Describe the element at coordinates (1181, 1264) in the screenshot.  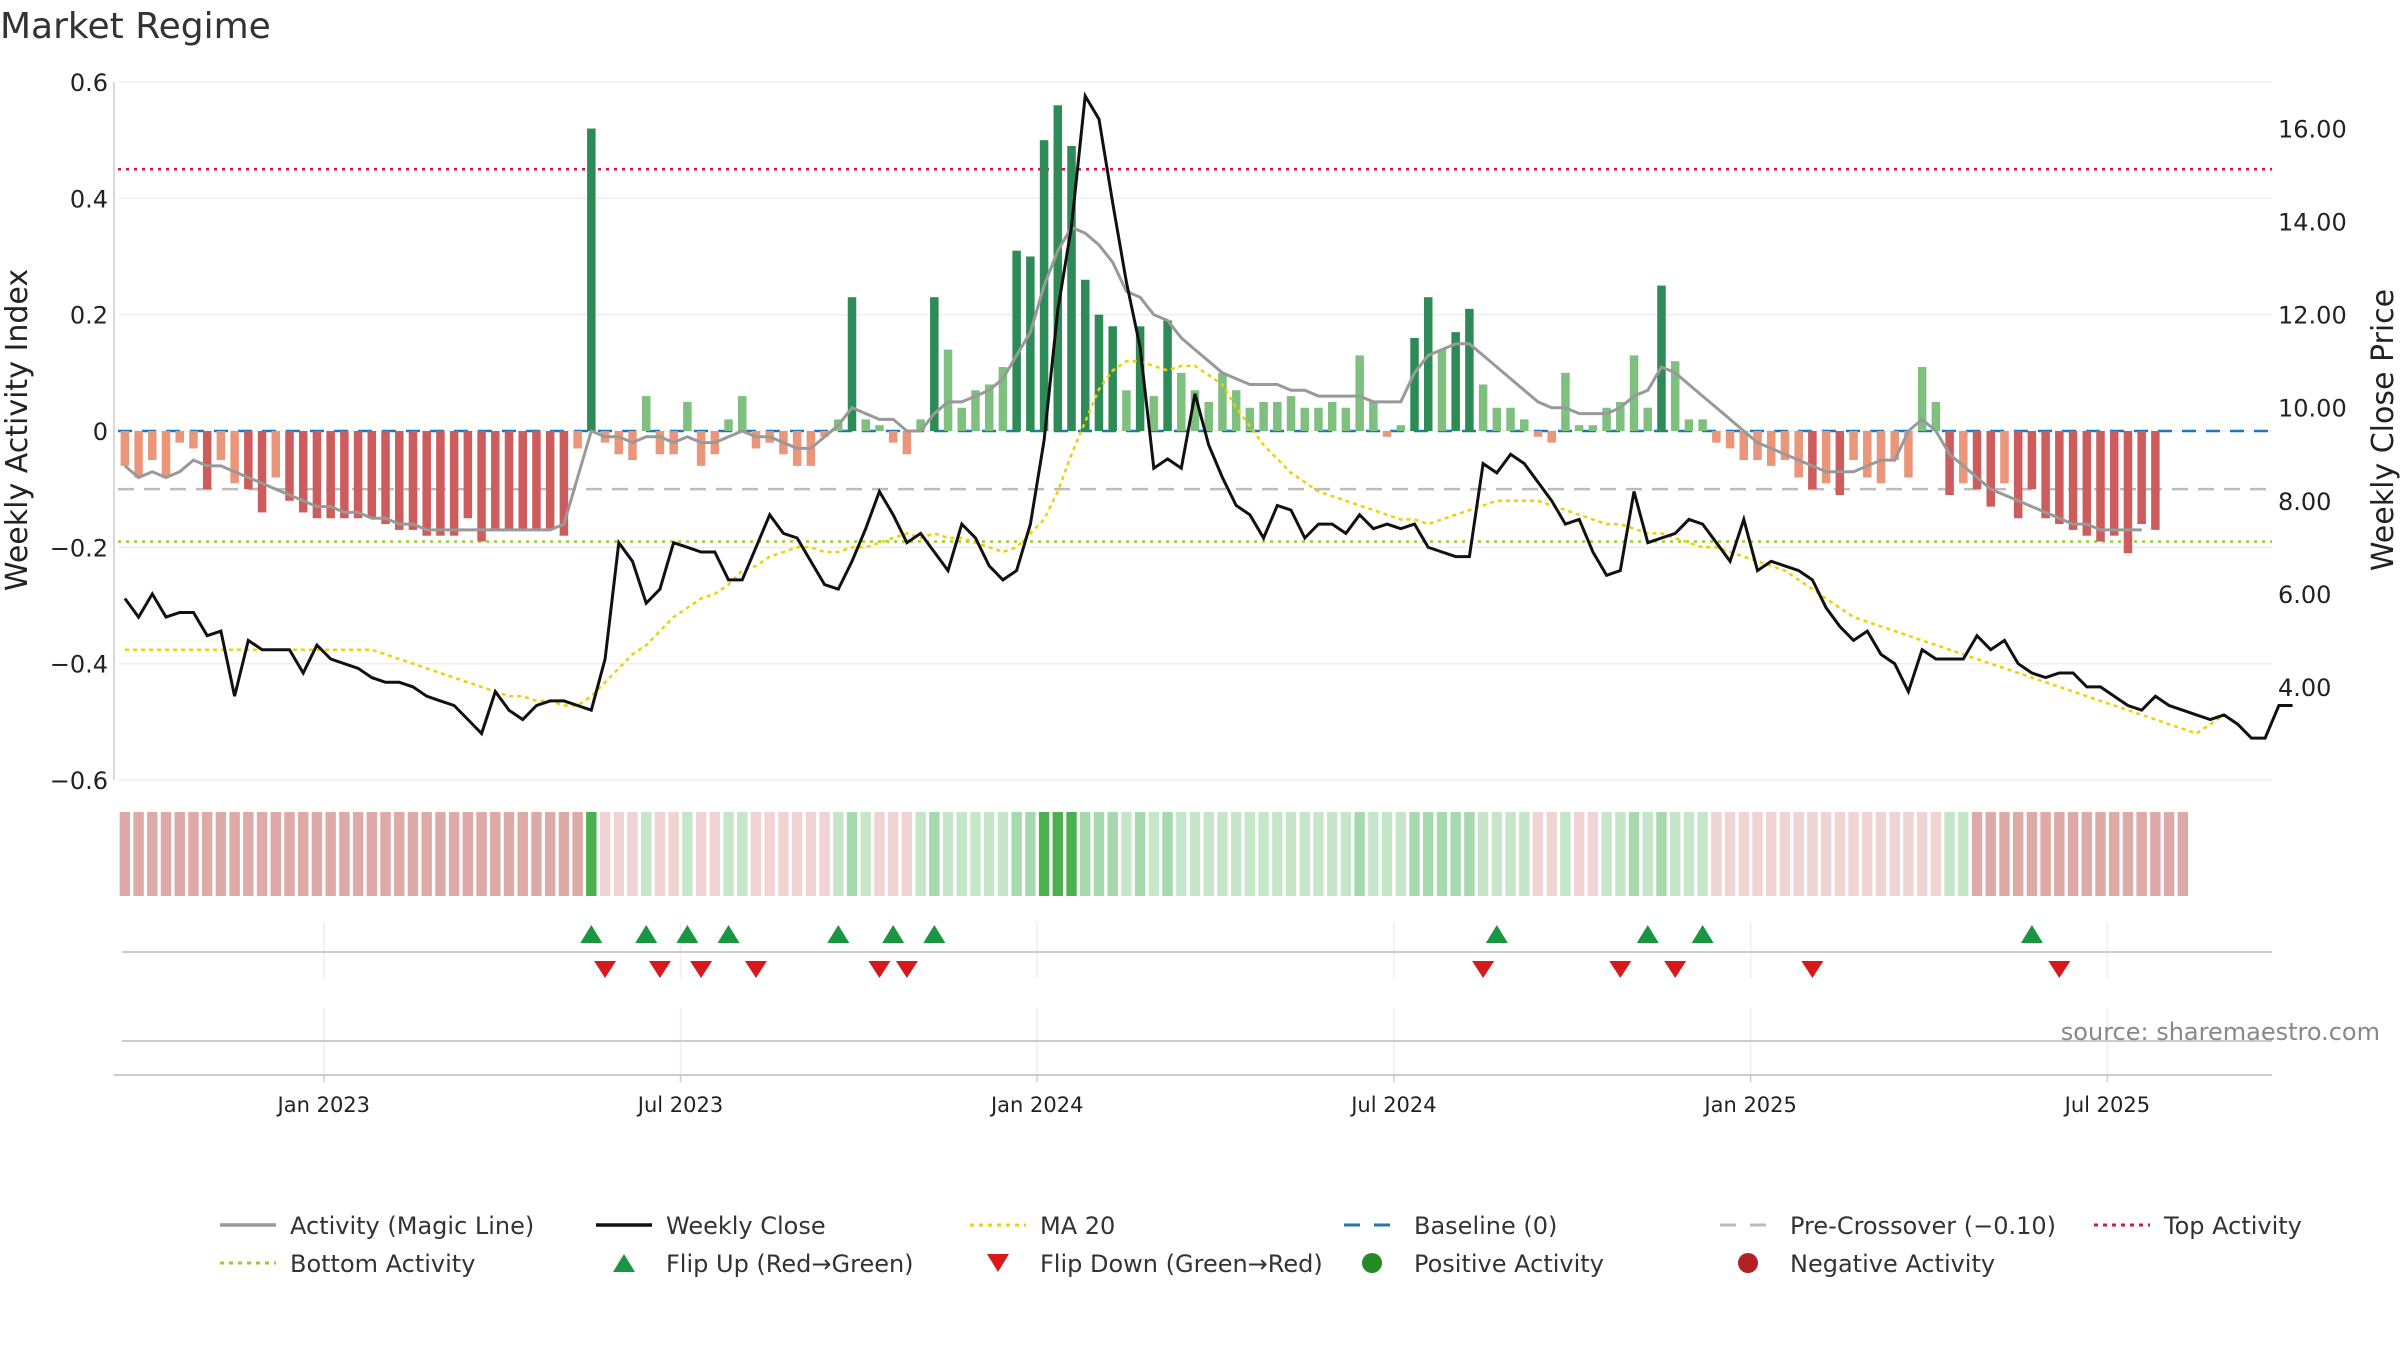
I see `legend-label: Flip Down (Green→Red)` at that location.